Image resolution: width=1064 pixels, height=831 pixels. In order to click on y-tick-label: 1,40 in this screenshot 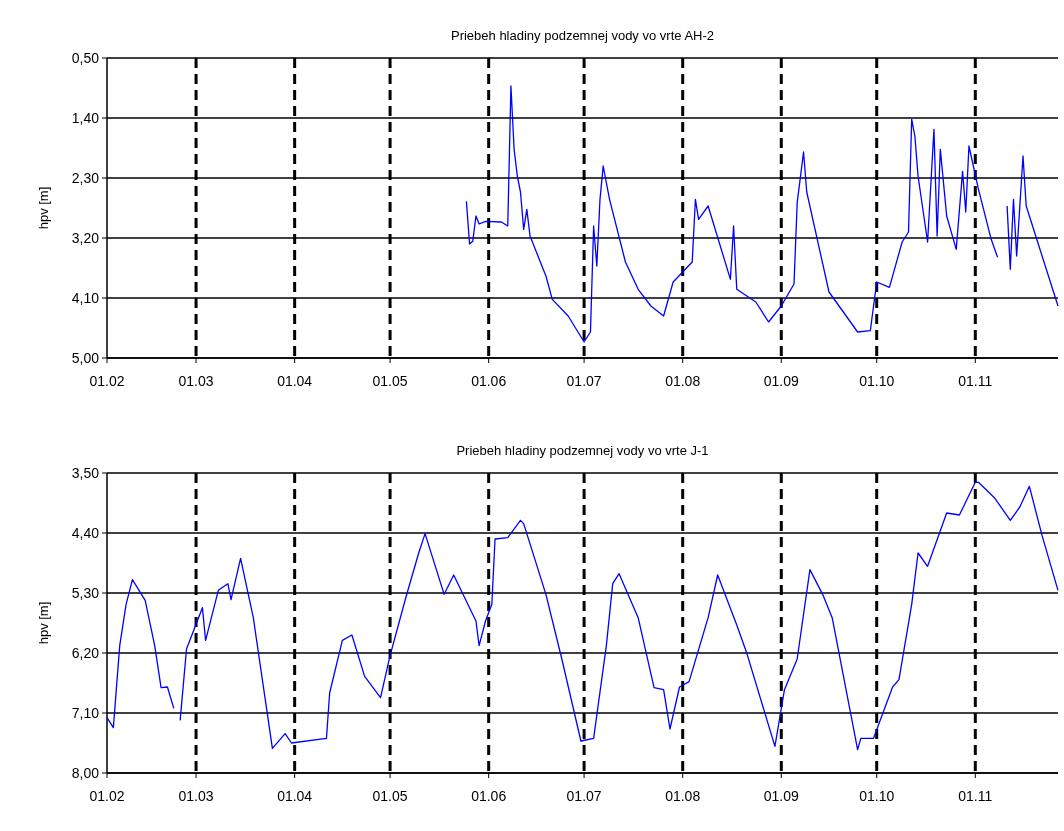, I will do `click(85, 118)`.